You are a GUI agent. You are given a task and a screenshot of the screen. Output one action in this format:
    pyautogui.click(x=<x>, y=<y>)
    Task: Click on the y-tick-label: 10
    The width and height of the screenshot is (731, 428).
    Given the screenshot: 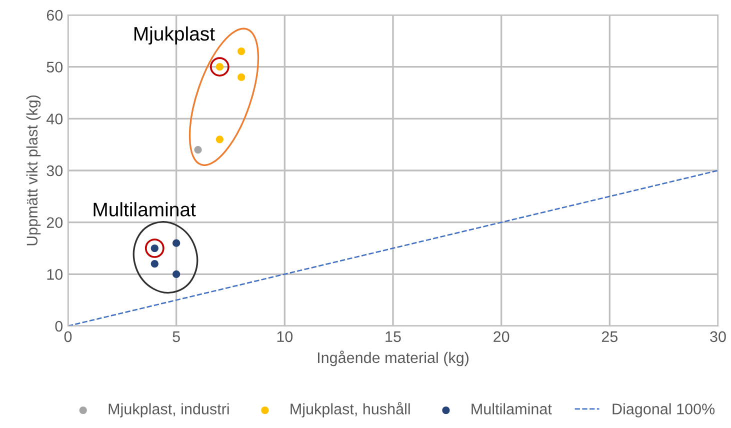 What is the action you would take?
    pyautogui.click(x=55, y=274)
    